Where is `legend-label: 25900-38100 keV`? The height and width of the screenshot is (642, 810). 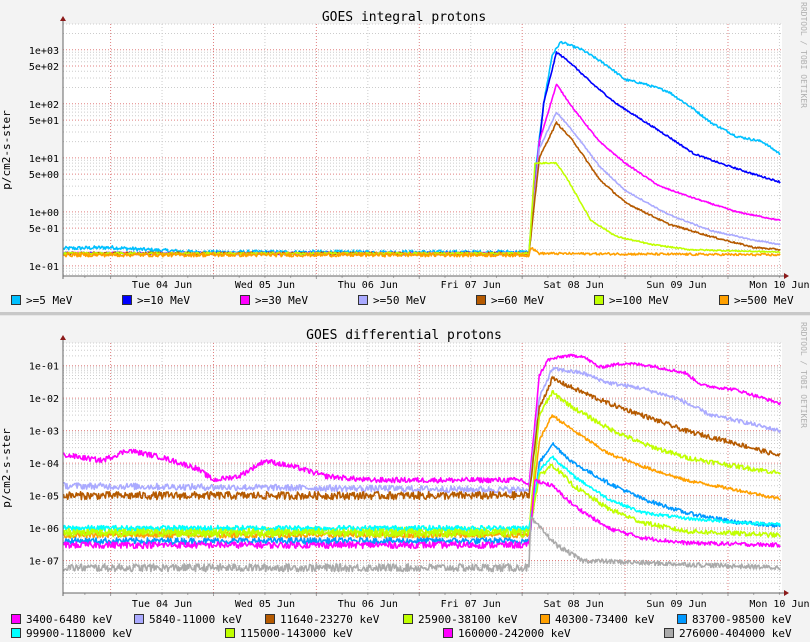 legend-label: 25900-38100 keV is located at coordinates (468, 619).